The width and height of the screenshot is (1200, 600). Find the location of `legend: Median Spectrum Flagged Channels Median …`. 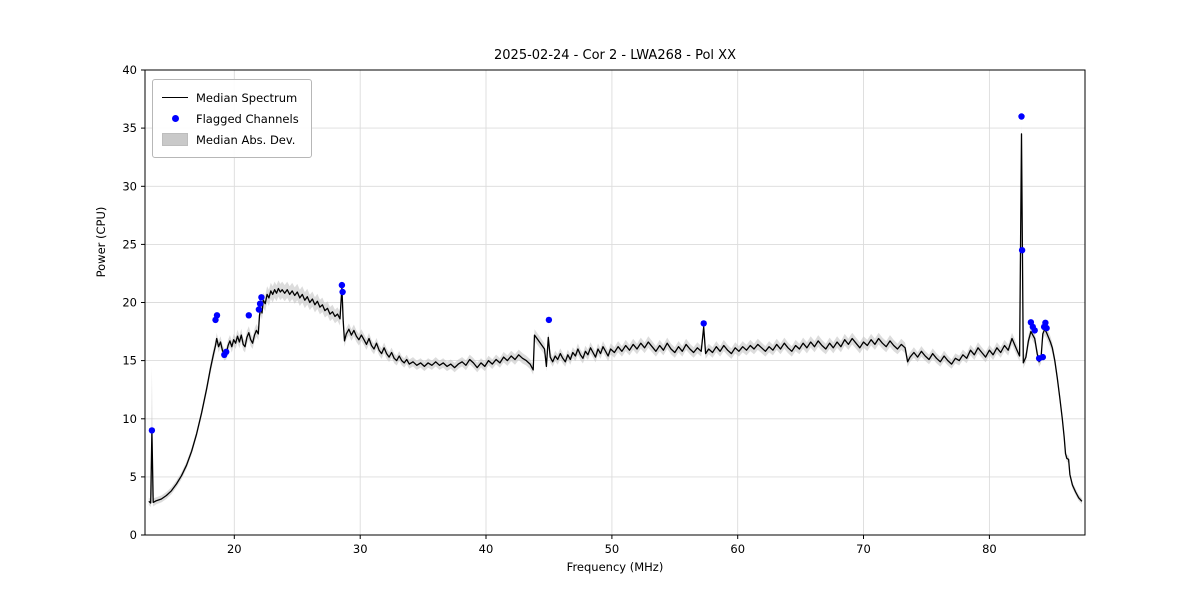

legend: Median Spectrum Flagged Channels Median … is located at coordinates (232, 118).